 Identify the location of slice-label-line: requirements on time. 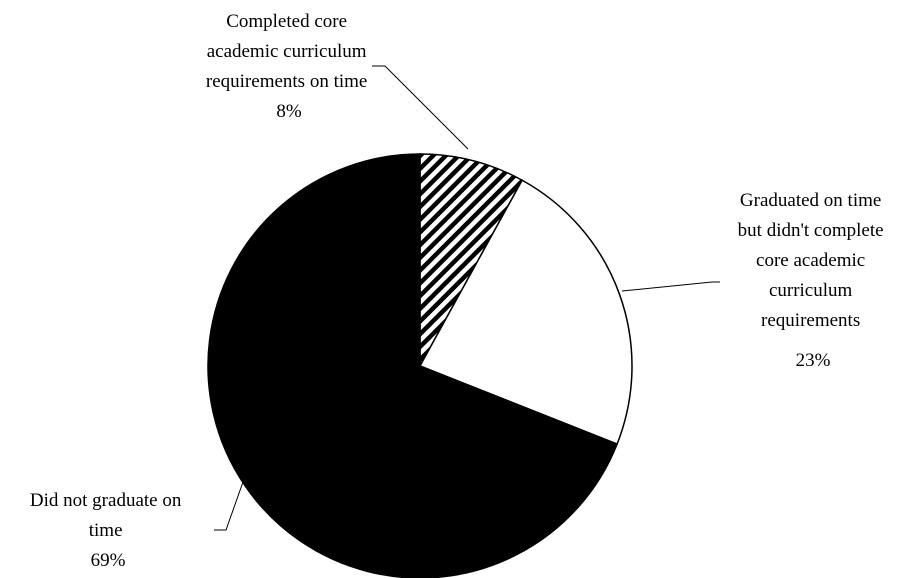
(286, 81).